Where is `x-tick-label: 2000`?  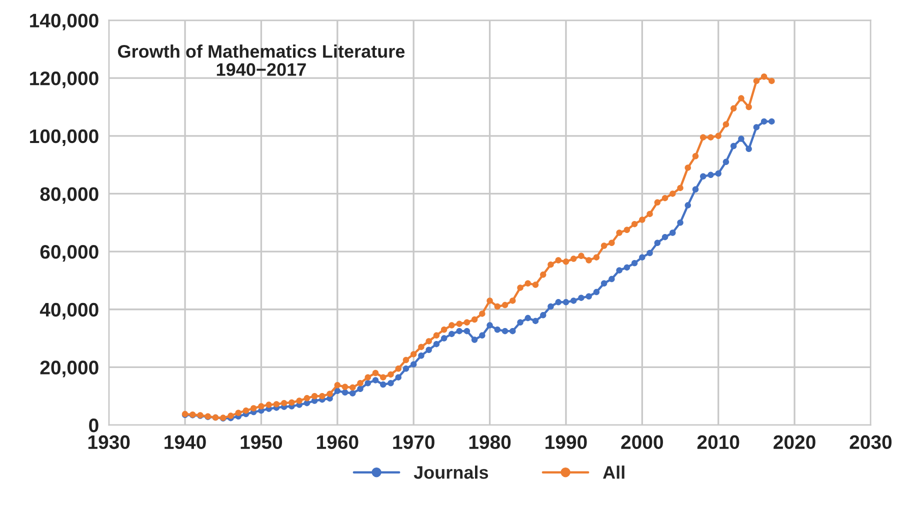 x-tick-label: 2000 is located at coordinates (642, 442).